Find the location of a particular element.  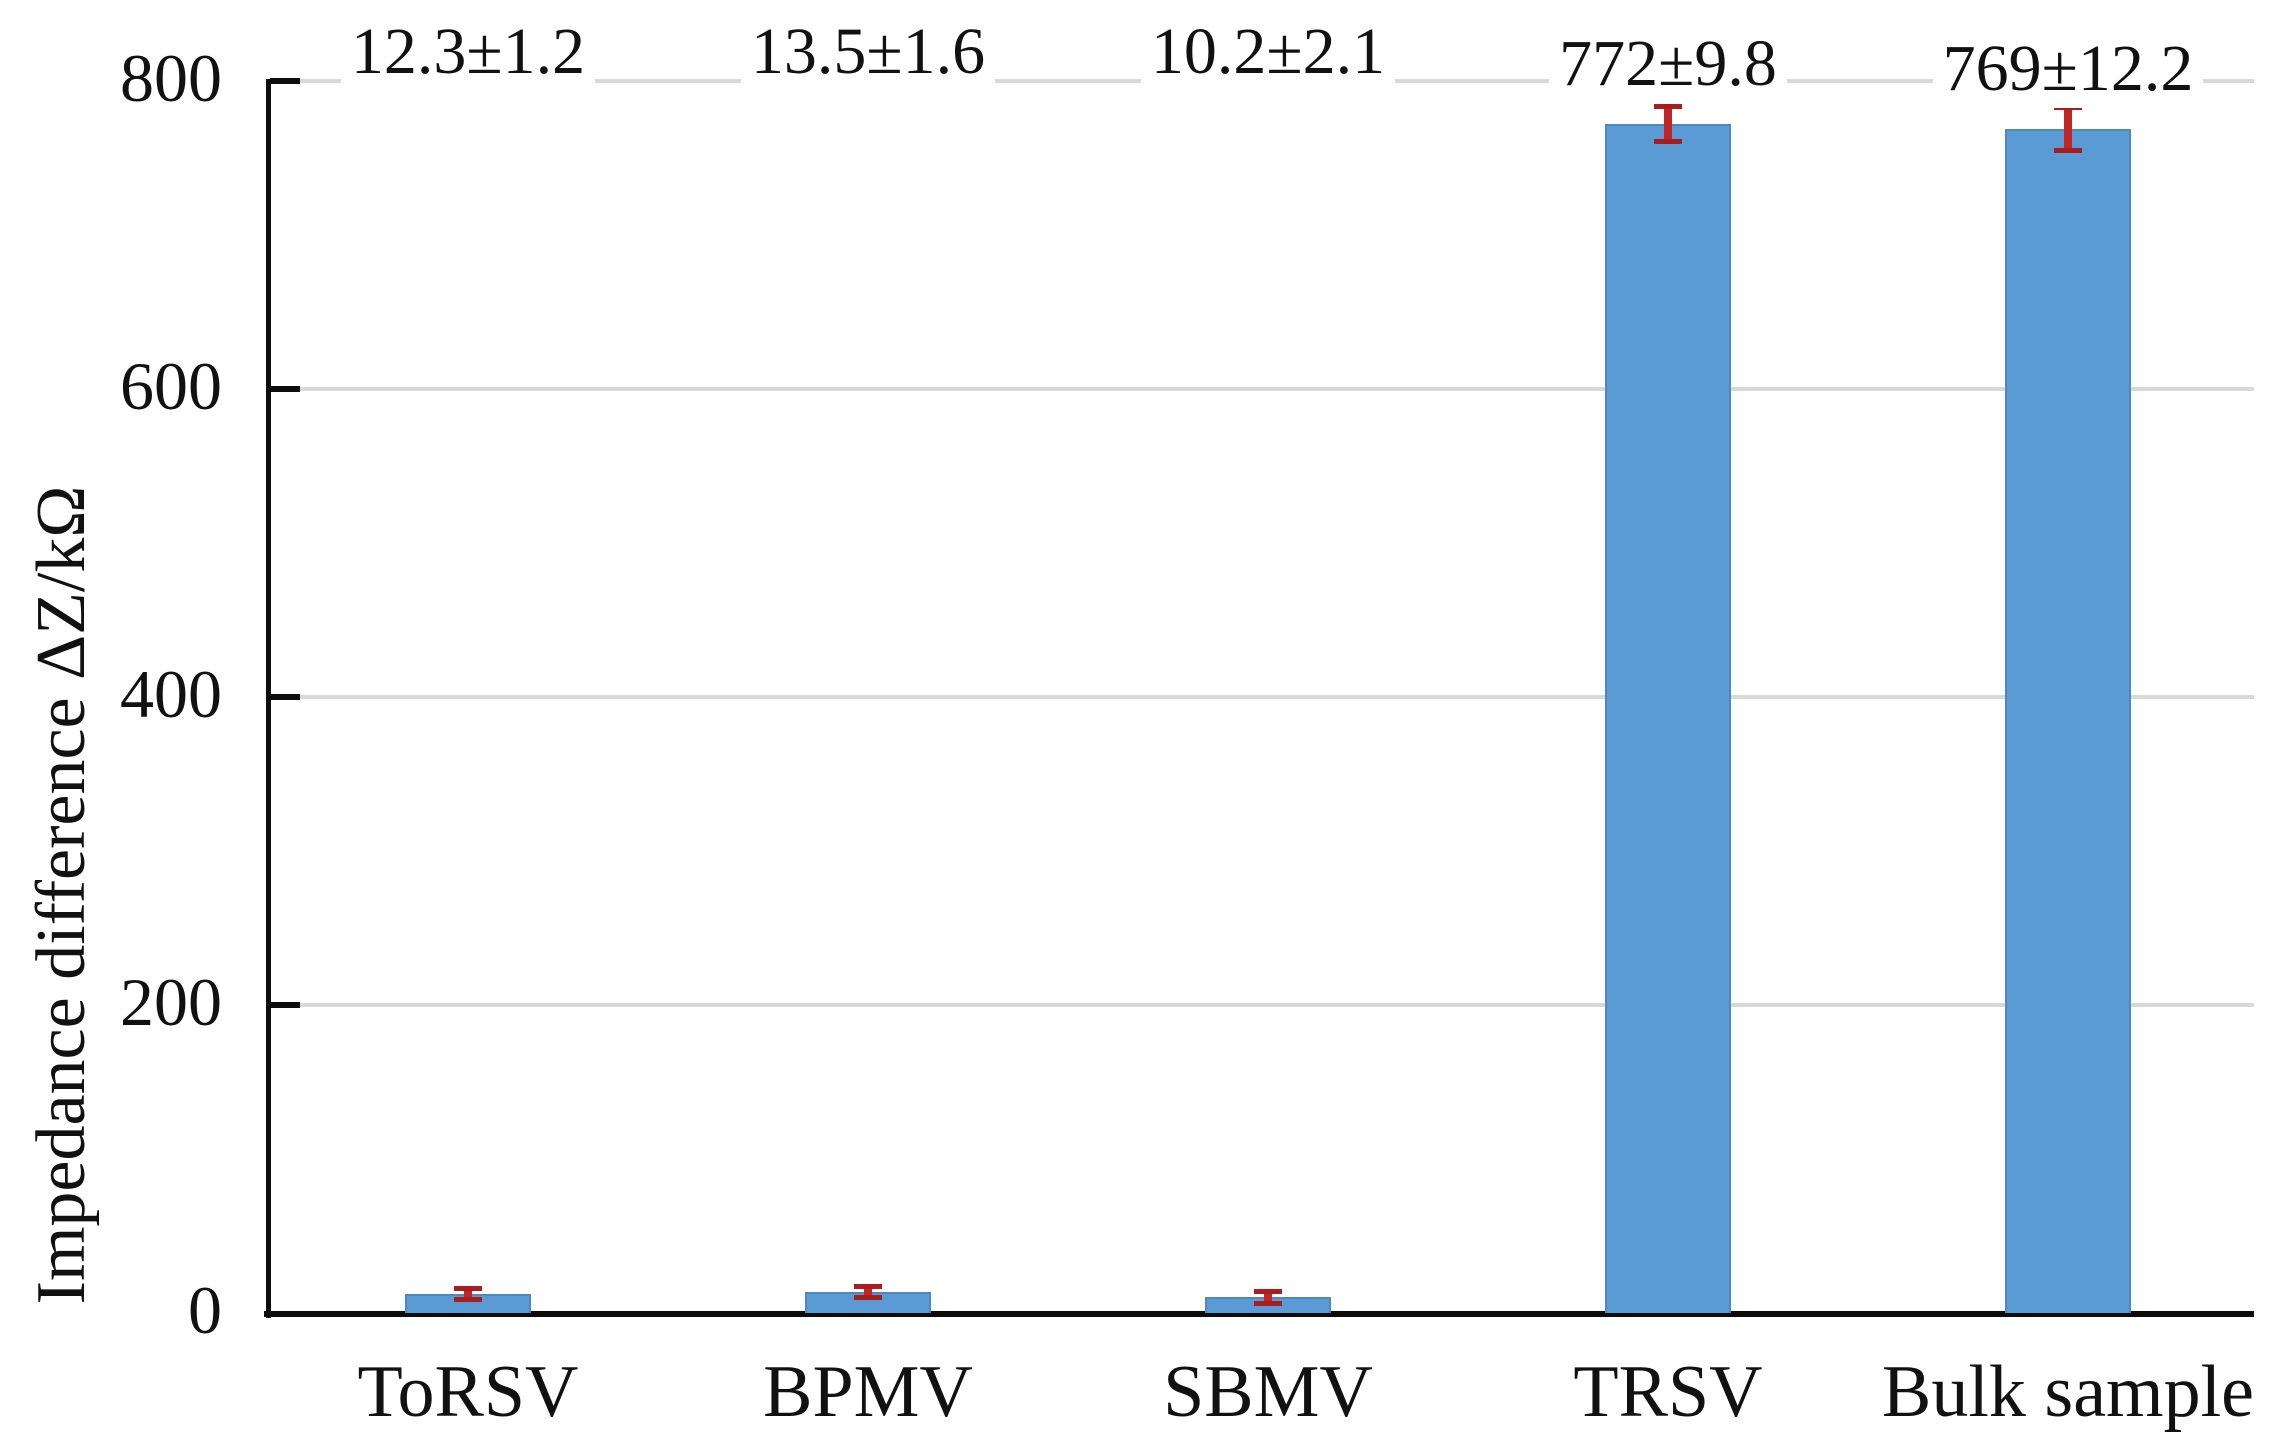

bar-value-text: 12.3±1.2 is located at coordinates (468, 52).